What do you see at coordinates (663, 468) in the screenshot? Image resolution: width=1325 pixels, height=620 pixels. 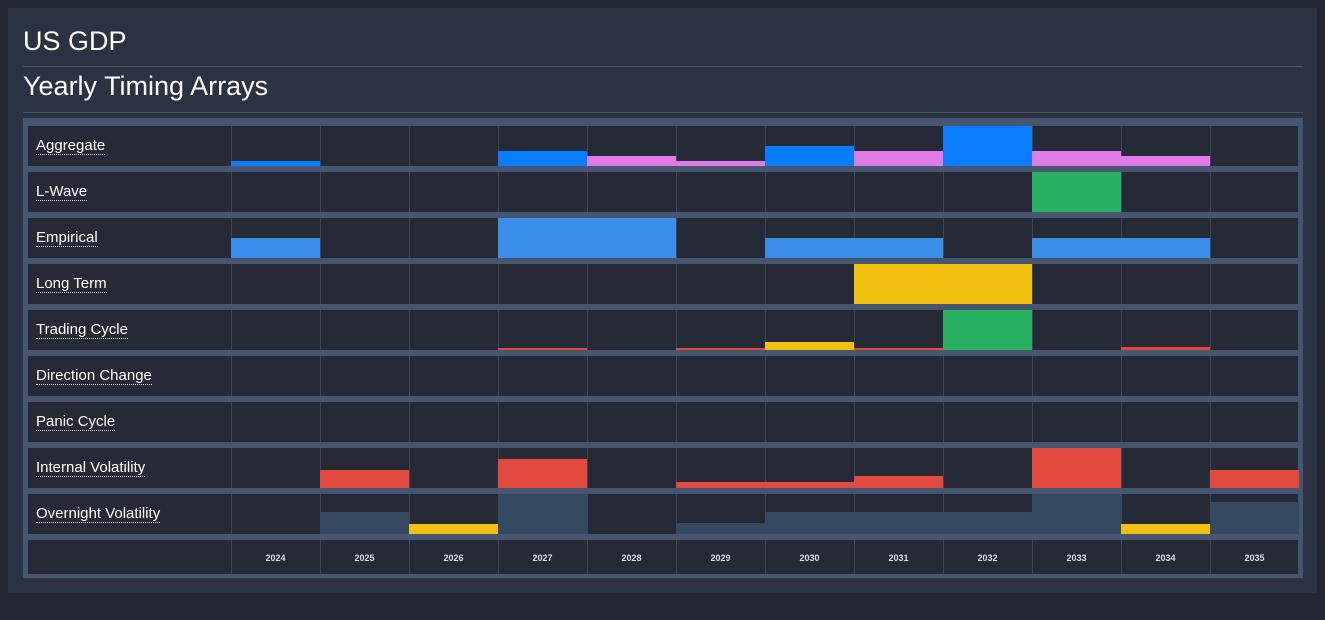 I see `row-internal-volatility: Internal Volatility` at bounding box center [663, 468].